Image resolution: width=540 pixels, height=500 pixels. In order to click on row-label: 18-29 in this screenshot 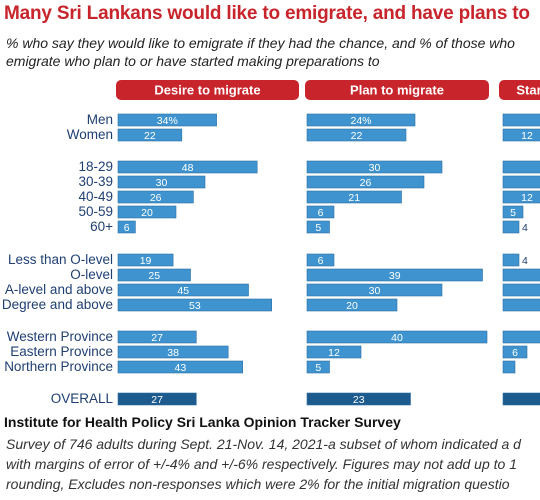, I will do `click(95, 166)`.